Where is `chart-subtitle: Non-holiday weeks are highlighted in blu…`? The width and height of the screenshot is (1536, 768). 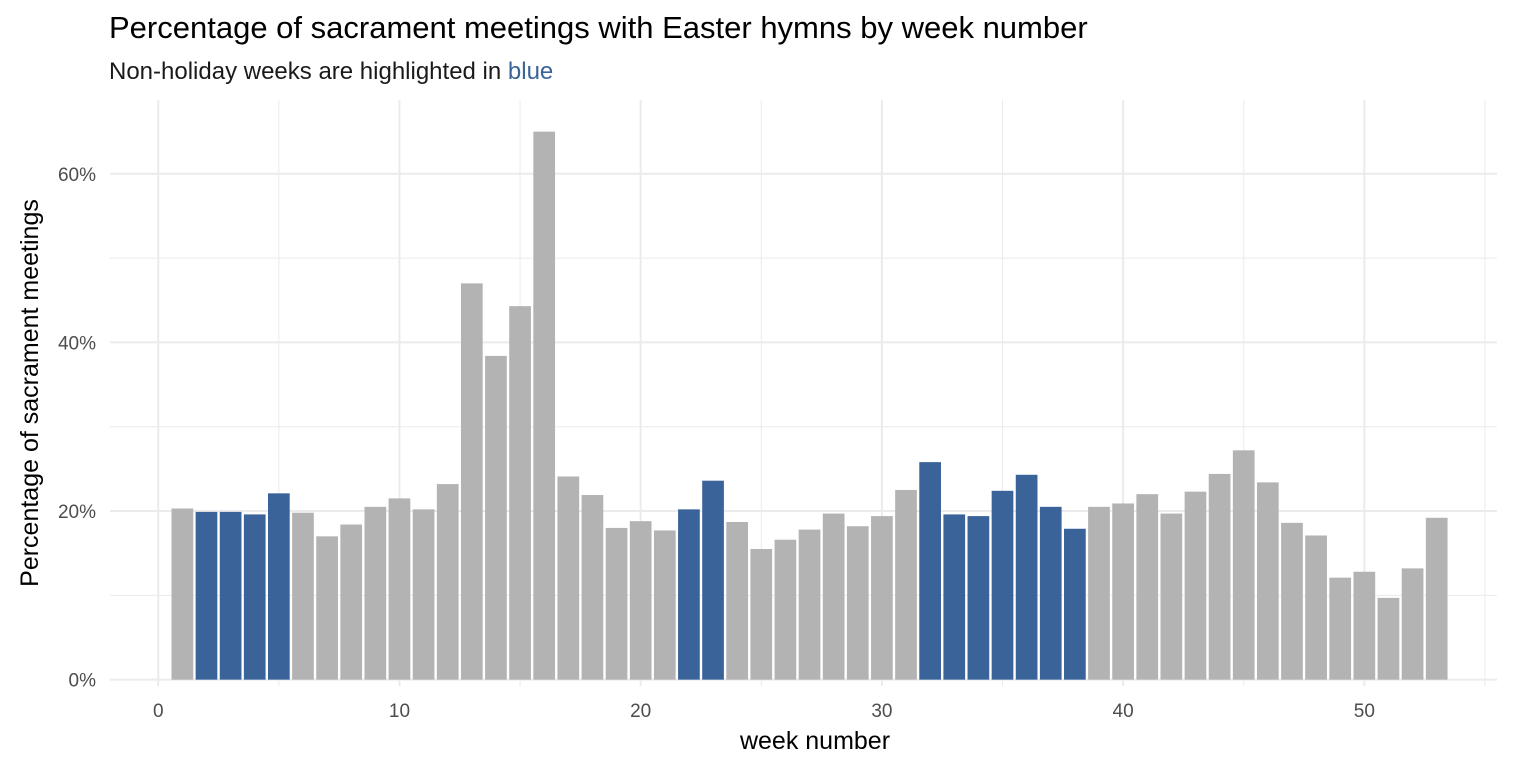
chart-subtitle: Non-holiday weeks are highlighted in blu… is located at coordinates (331, 72).